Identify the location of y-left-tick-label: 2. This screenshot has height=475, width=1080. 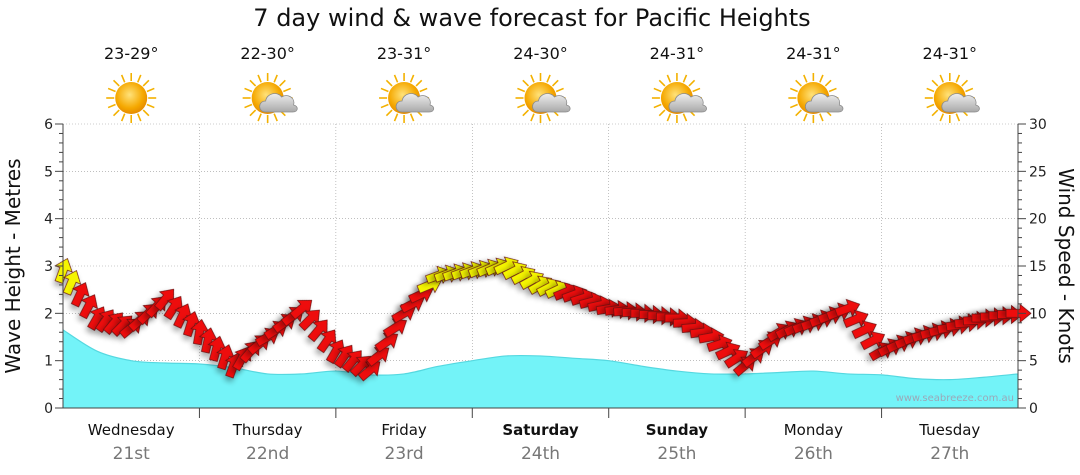
(48, 314).